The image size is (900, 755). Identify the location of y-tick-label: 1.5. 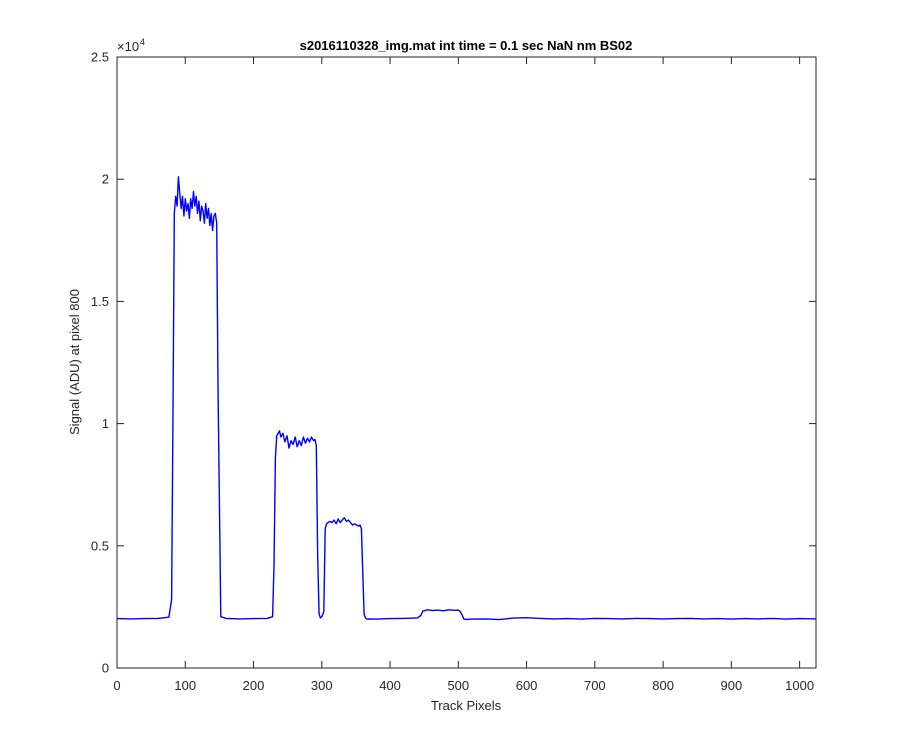
(100, 301).